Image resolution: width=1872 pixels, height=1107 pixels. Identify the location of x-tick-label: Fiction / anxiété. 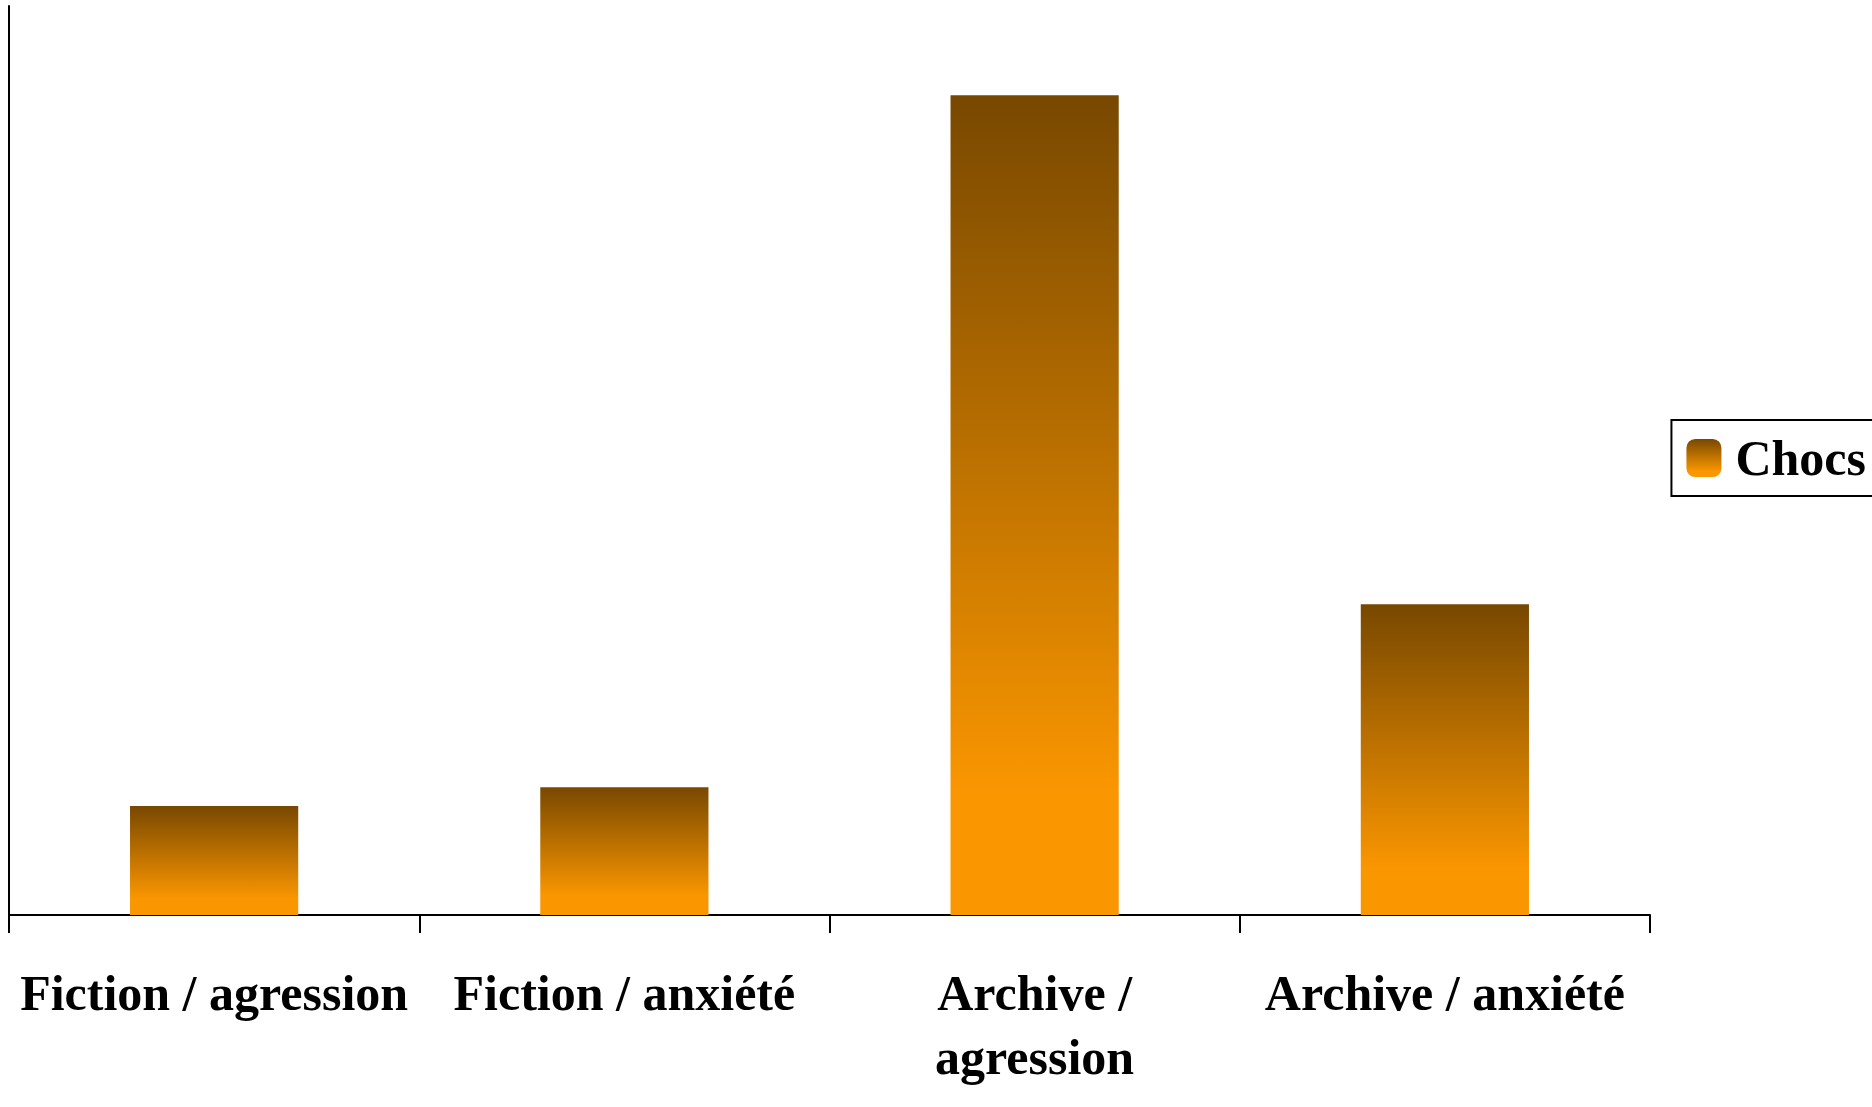
(624, 993).